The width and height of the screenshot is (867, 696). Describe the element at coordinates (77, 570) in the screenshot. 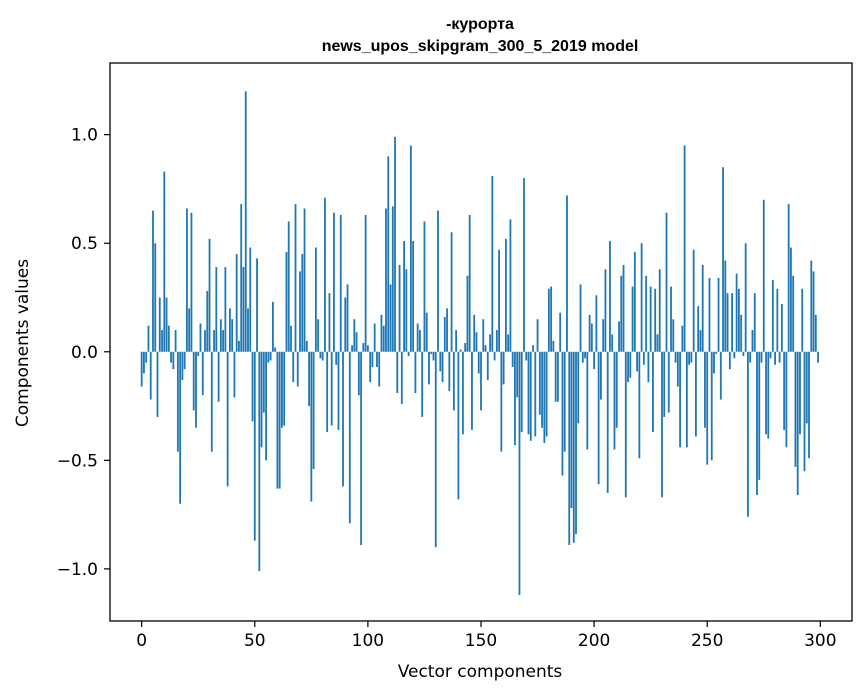

I see `y-tick-label: −1.0` at that location.